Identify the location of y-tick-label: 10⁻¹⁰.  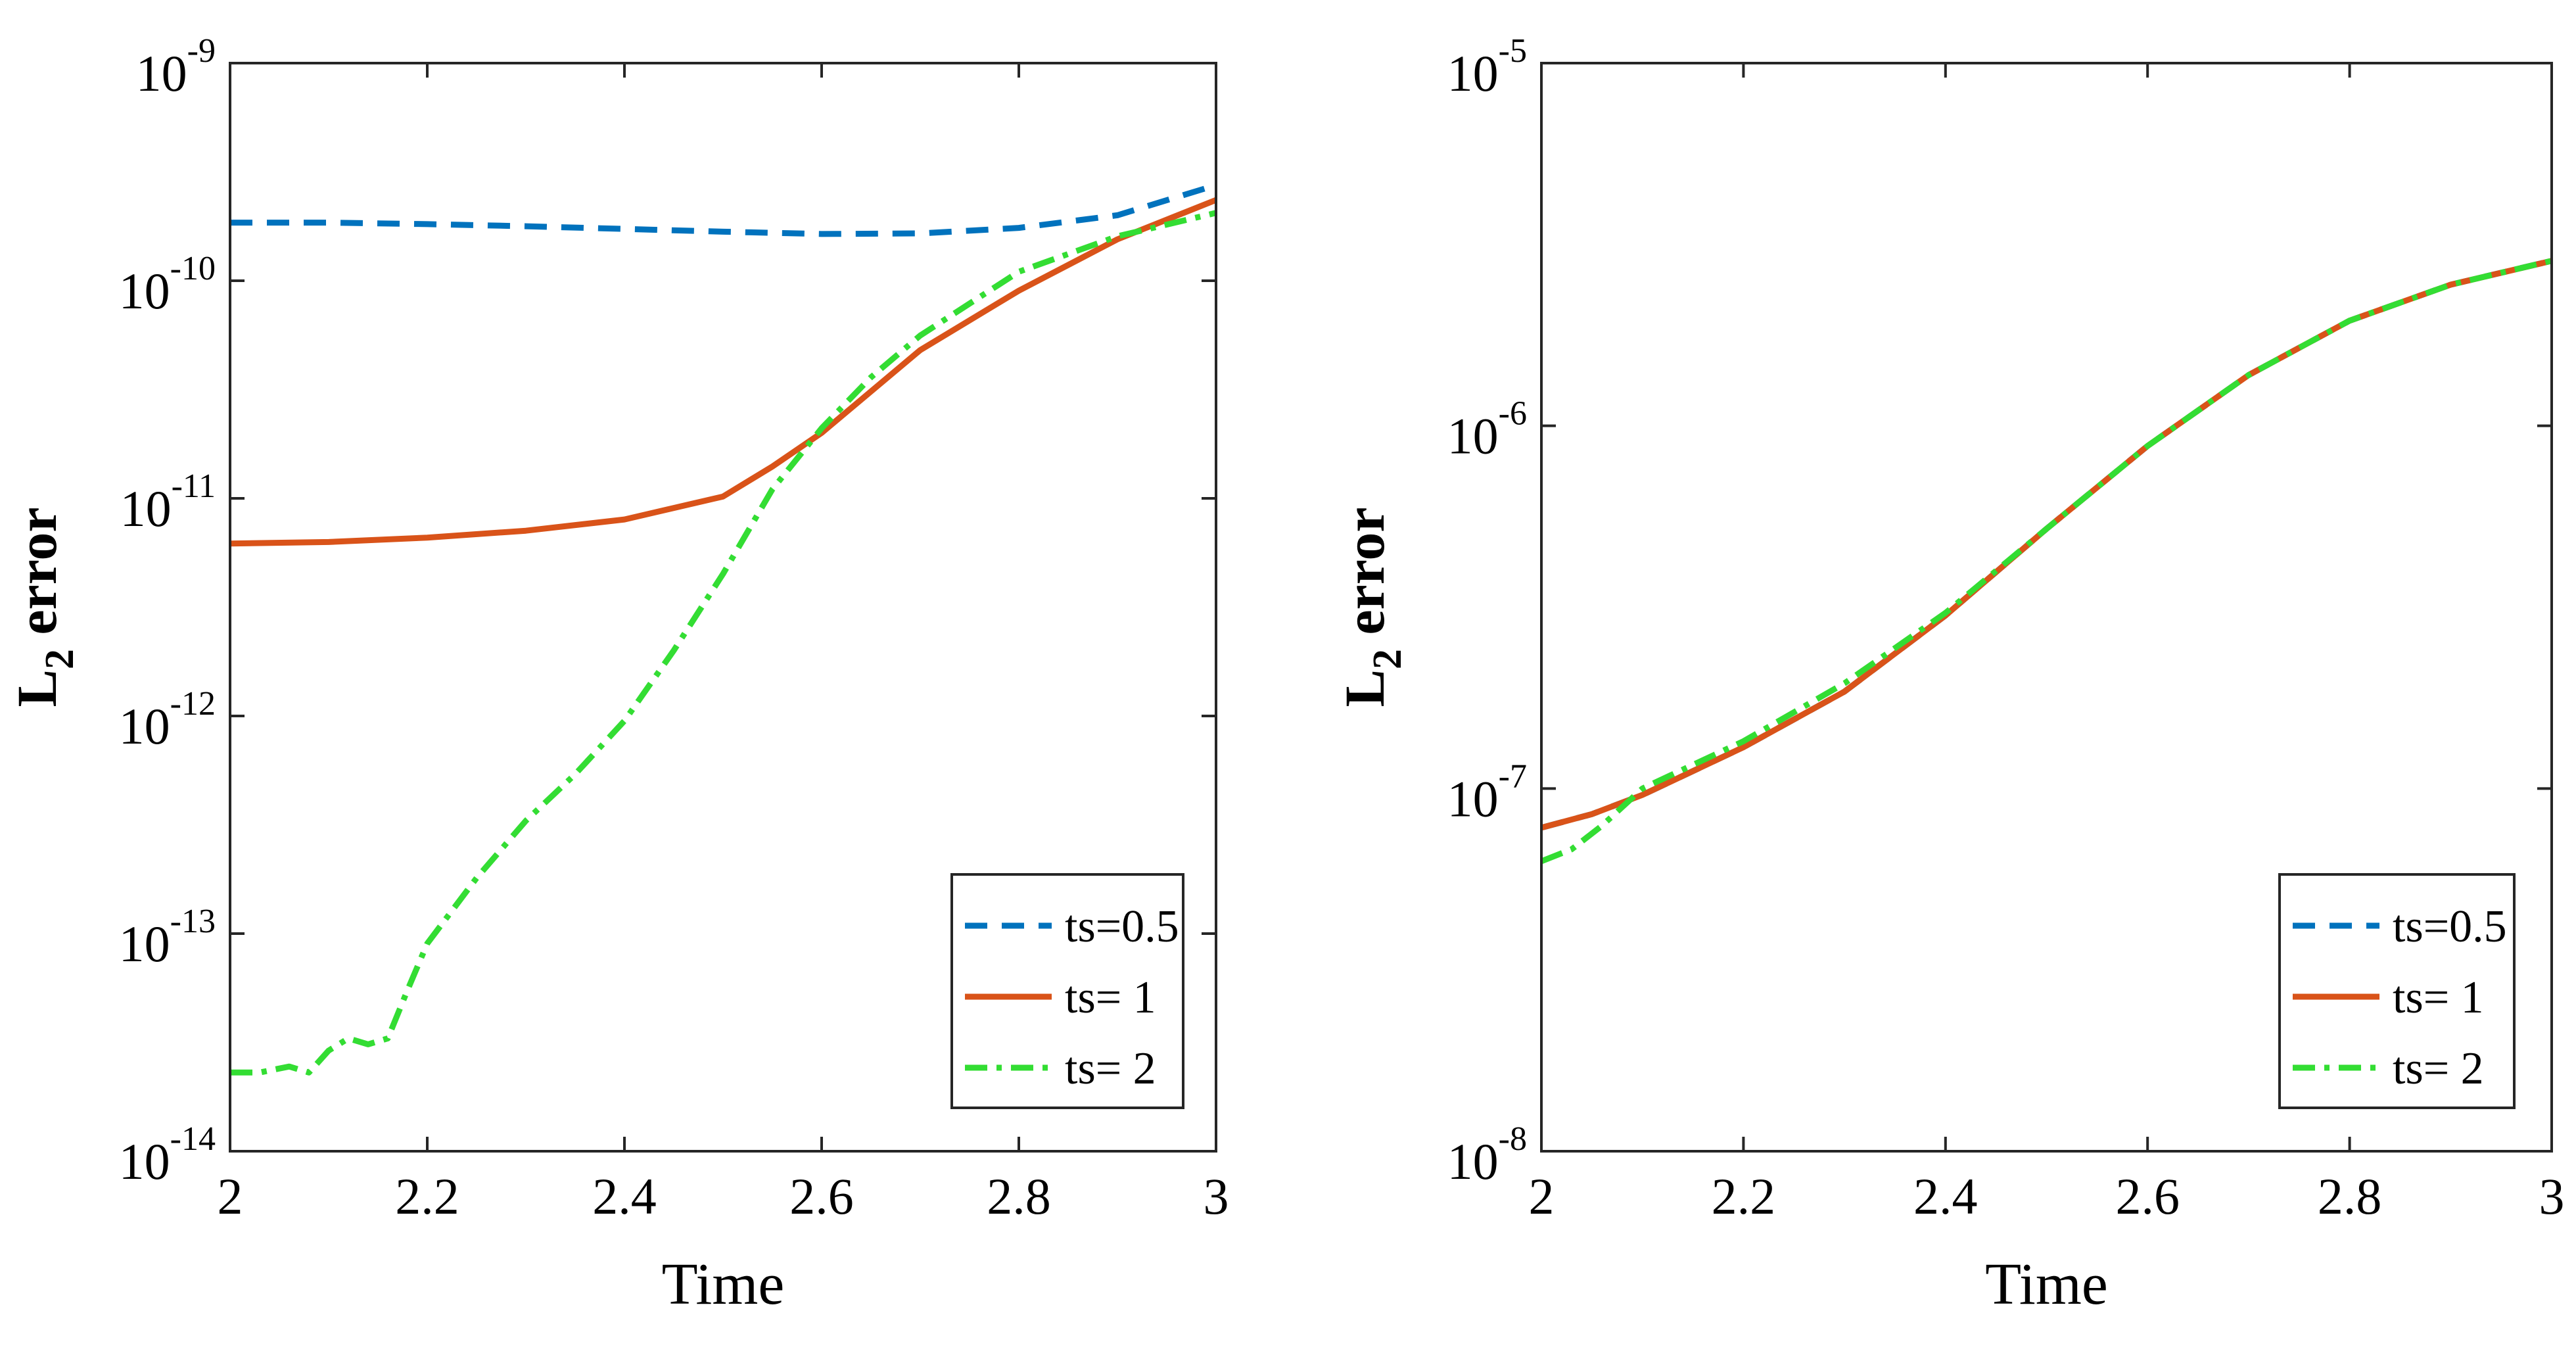
(167, 285).